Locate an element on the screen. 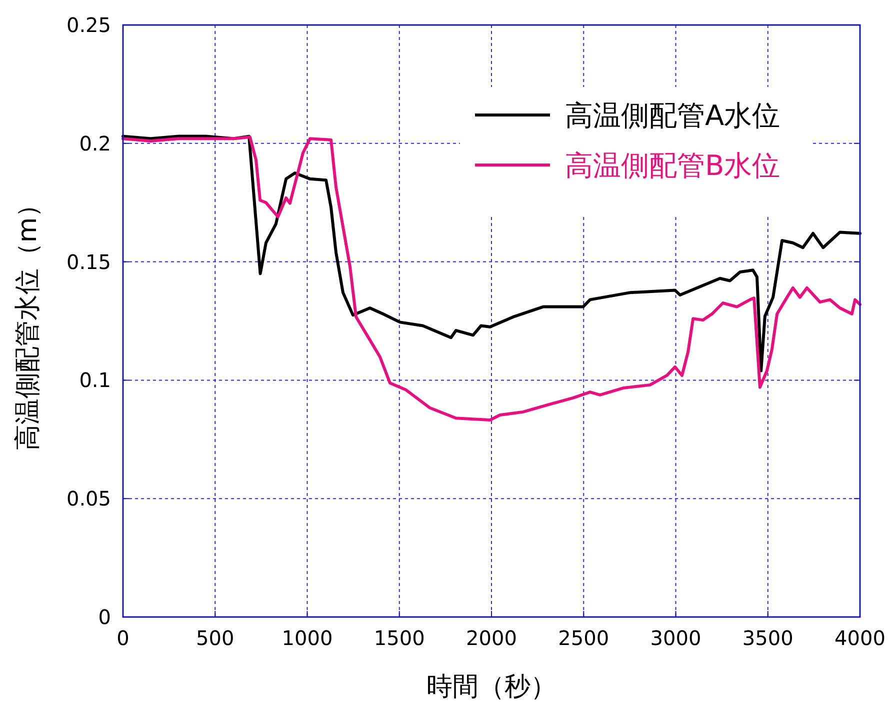 The width and height of the screenshot is (891, 704). x-tick-label: 1500 is located at coordinates (399, 638).